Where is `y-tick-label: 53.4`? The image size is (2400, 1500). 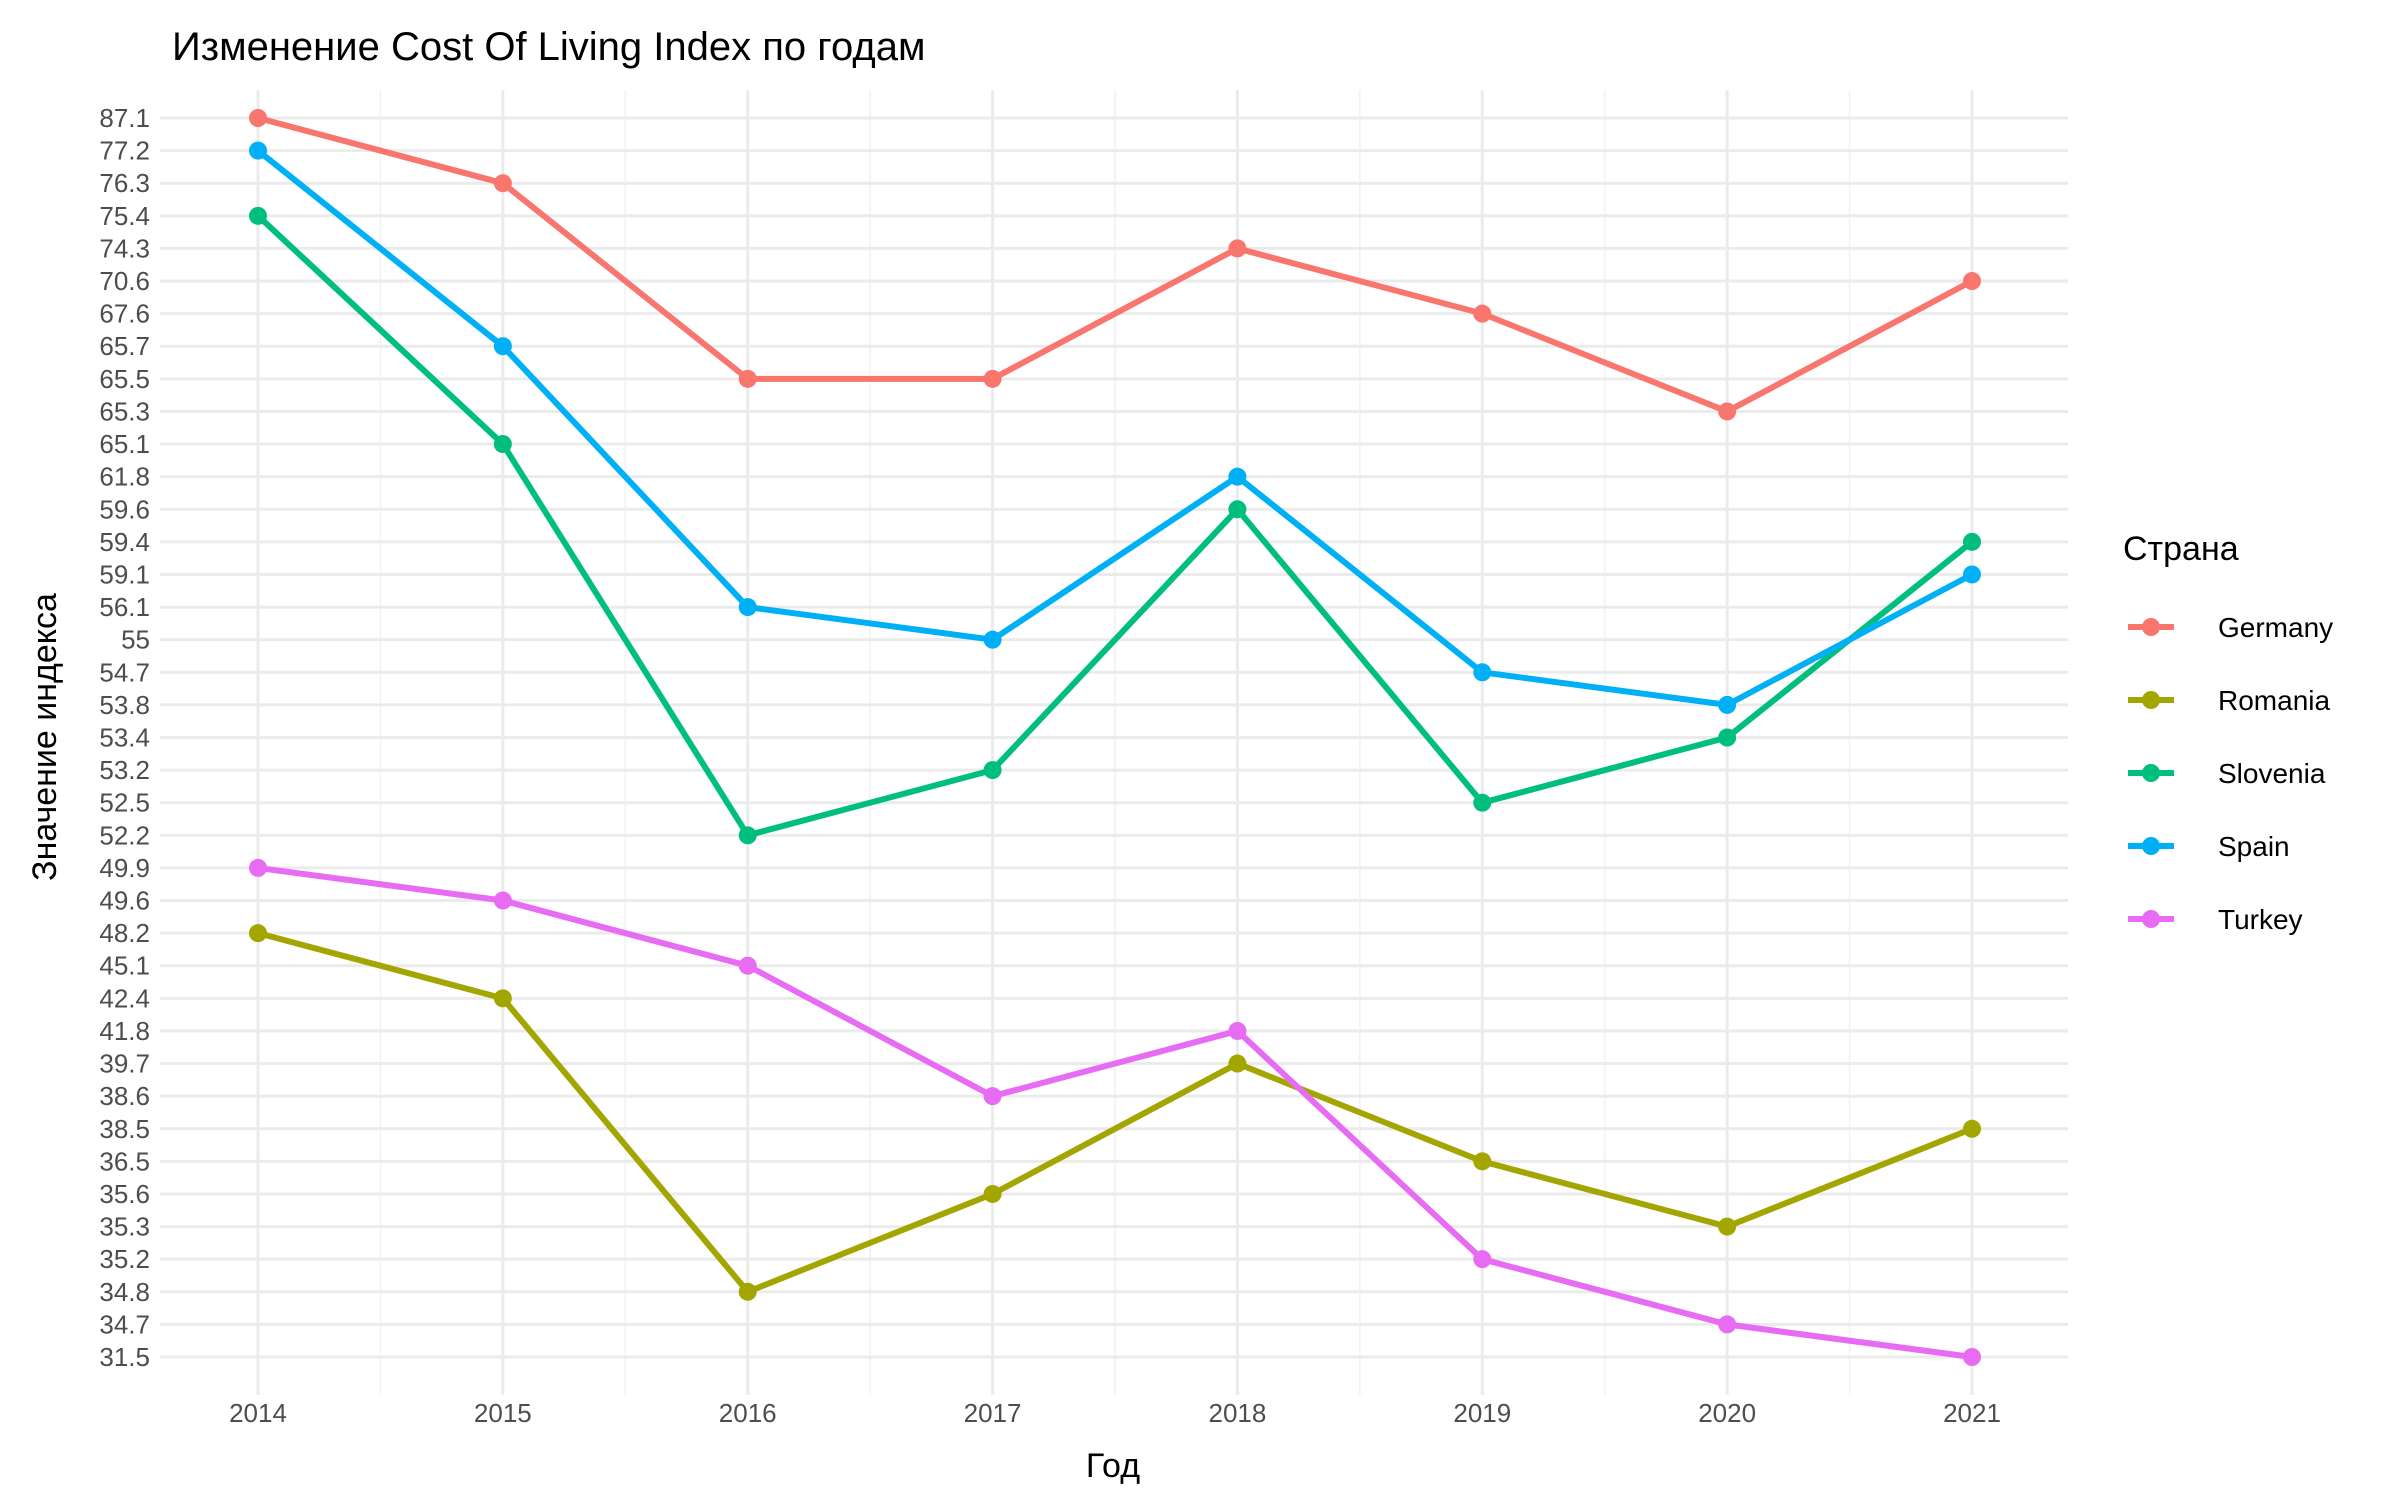 y-tick-label: 53.4 is located at coordinates (124, 738).